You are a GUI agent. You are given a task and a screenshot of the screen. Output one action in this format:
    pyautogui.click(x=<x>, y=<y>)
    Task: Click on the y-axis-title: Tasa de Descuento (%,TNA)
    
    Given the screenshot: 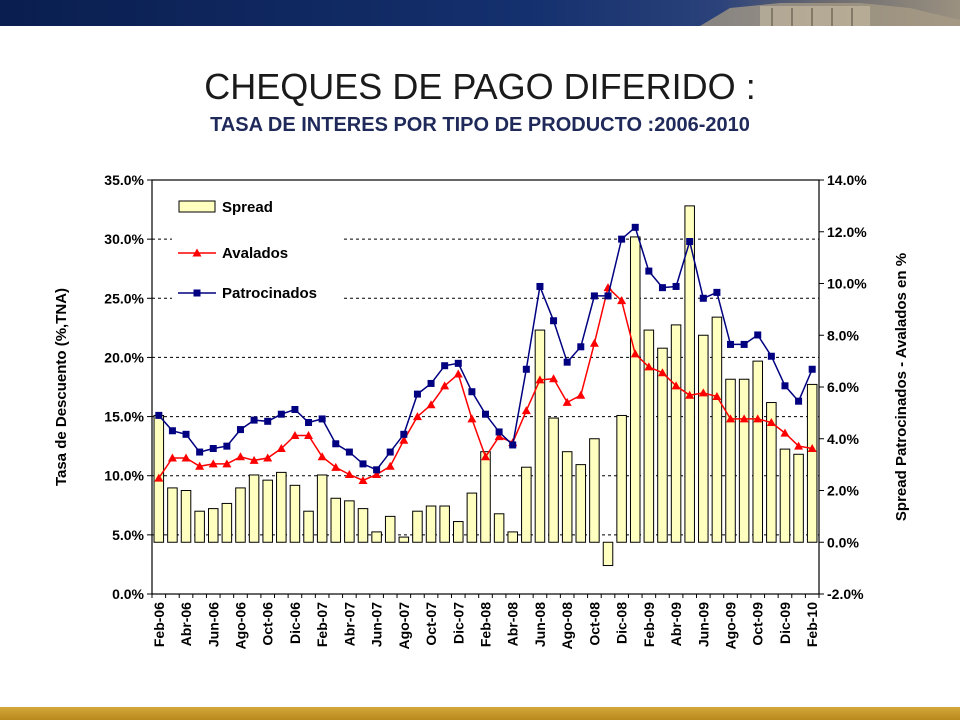 What is the action you would take?
    pyautogui.click(x=61, y=387)
    